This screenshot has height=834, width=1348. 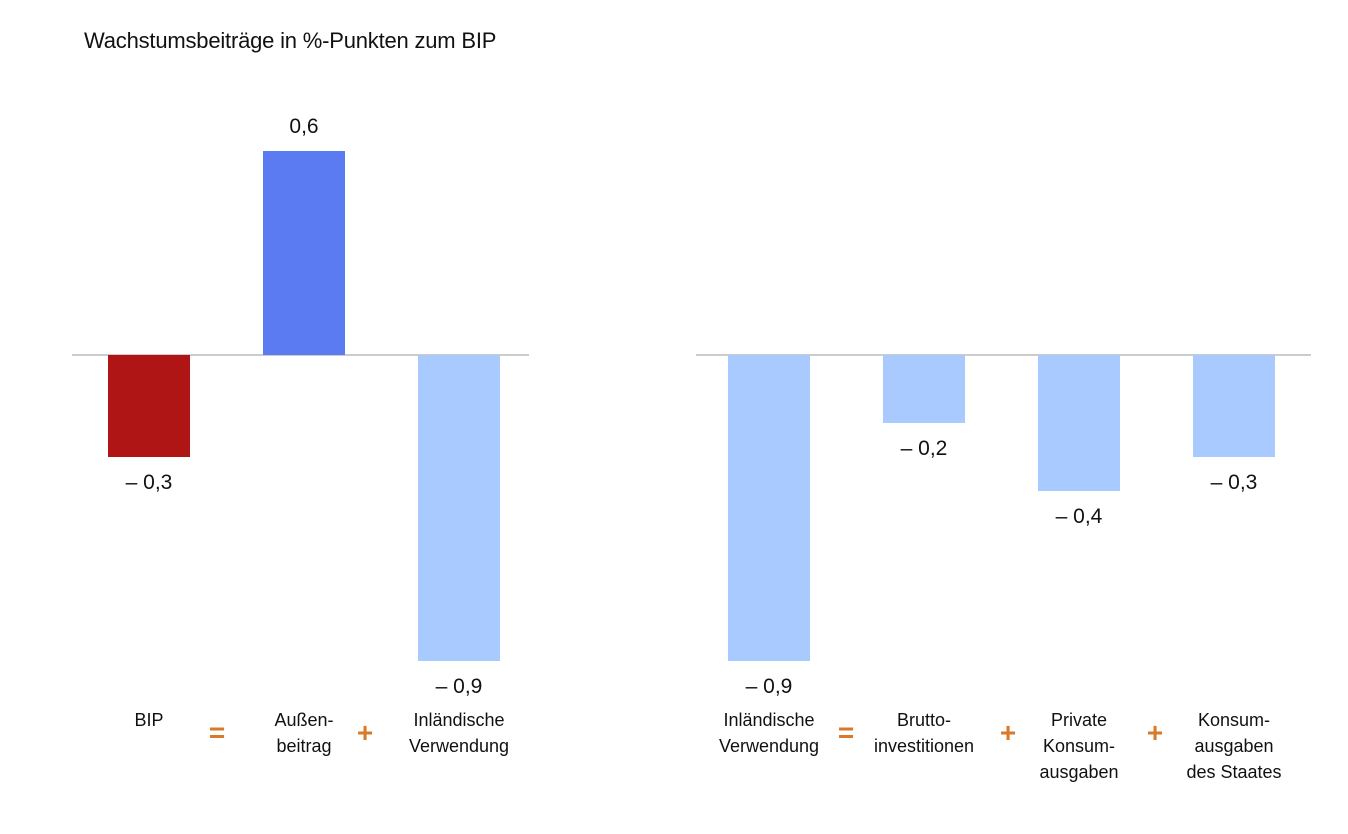 I want to click on plus-sign-1-2: +, so click(x=365, y=732).